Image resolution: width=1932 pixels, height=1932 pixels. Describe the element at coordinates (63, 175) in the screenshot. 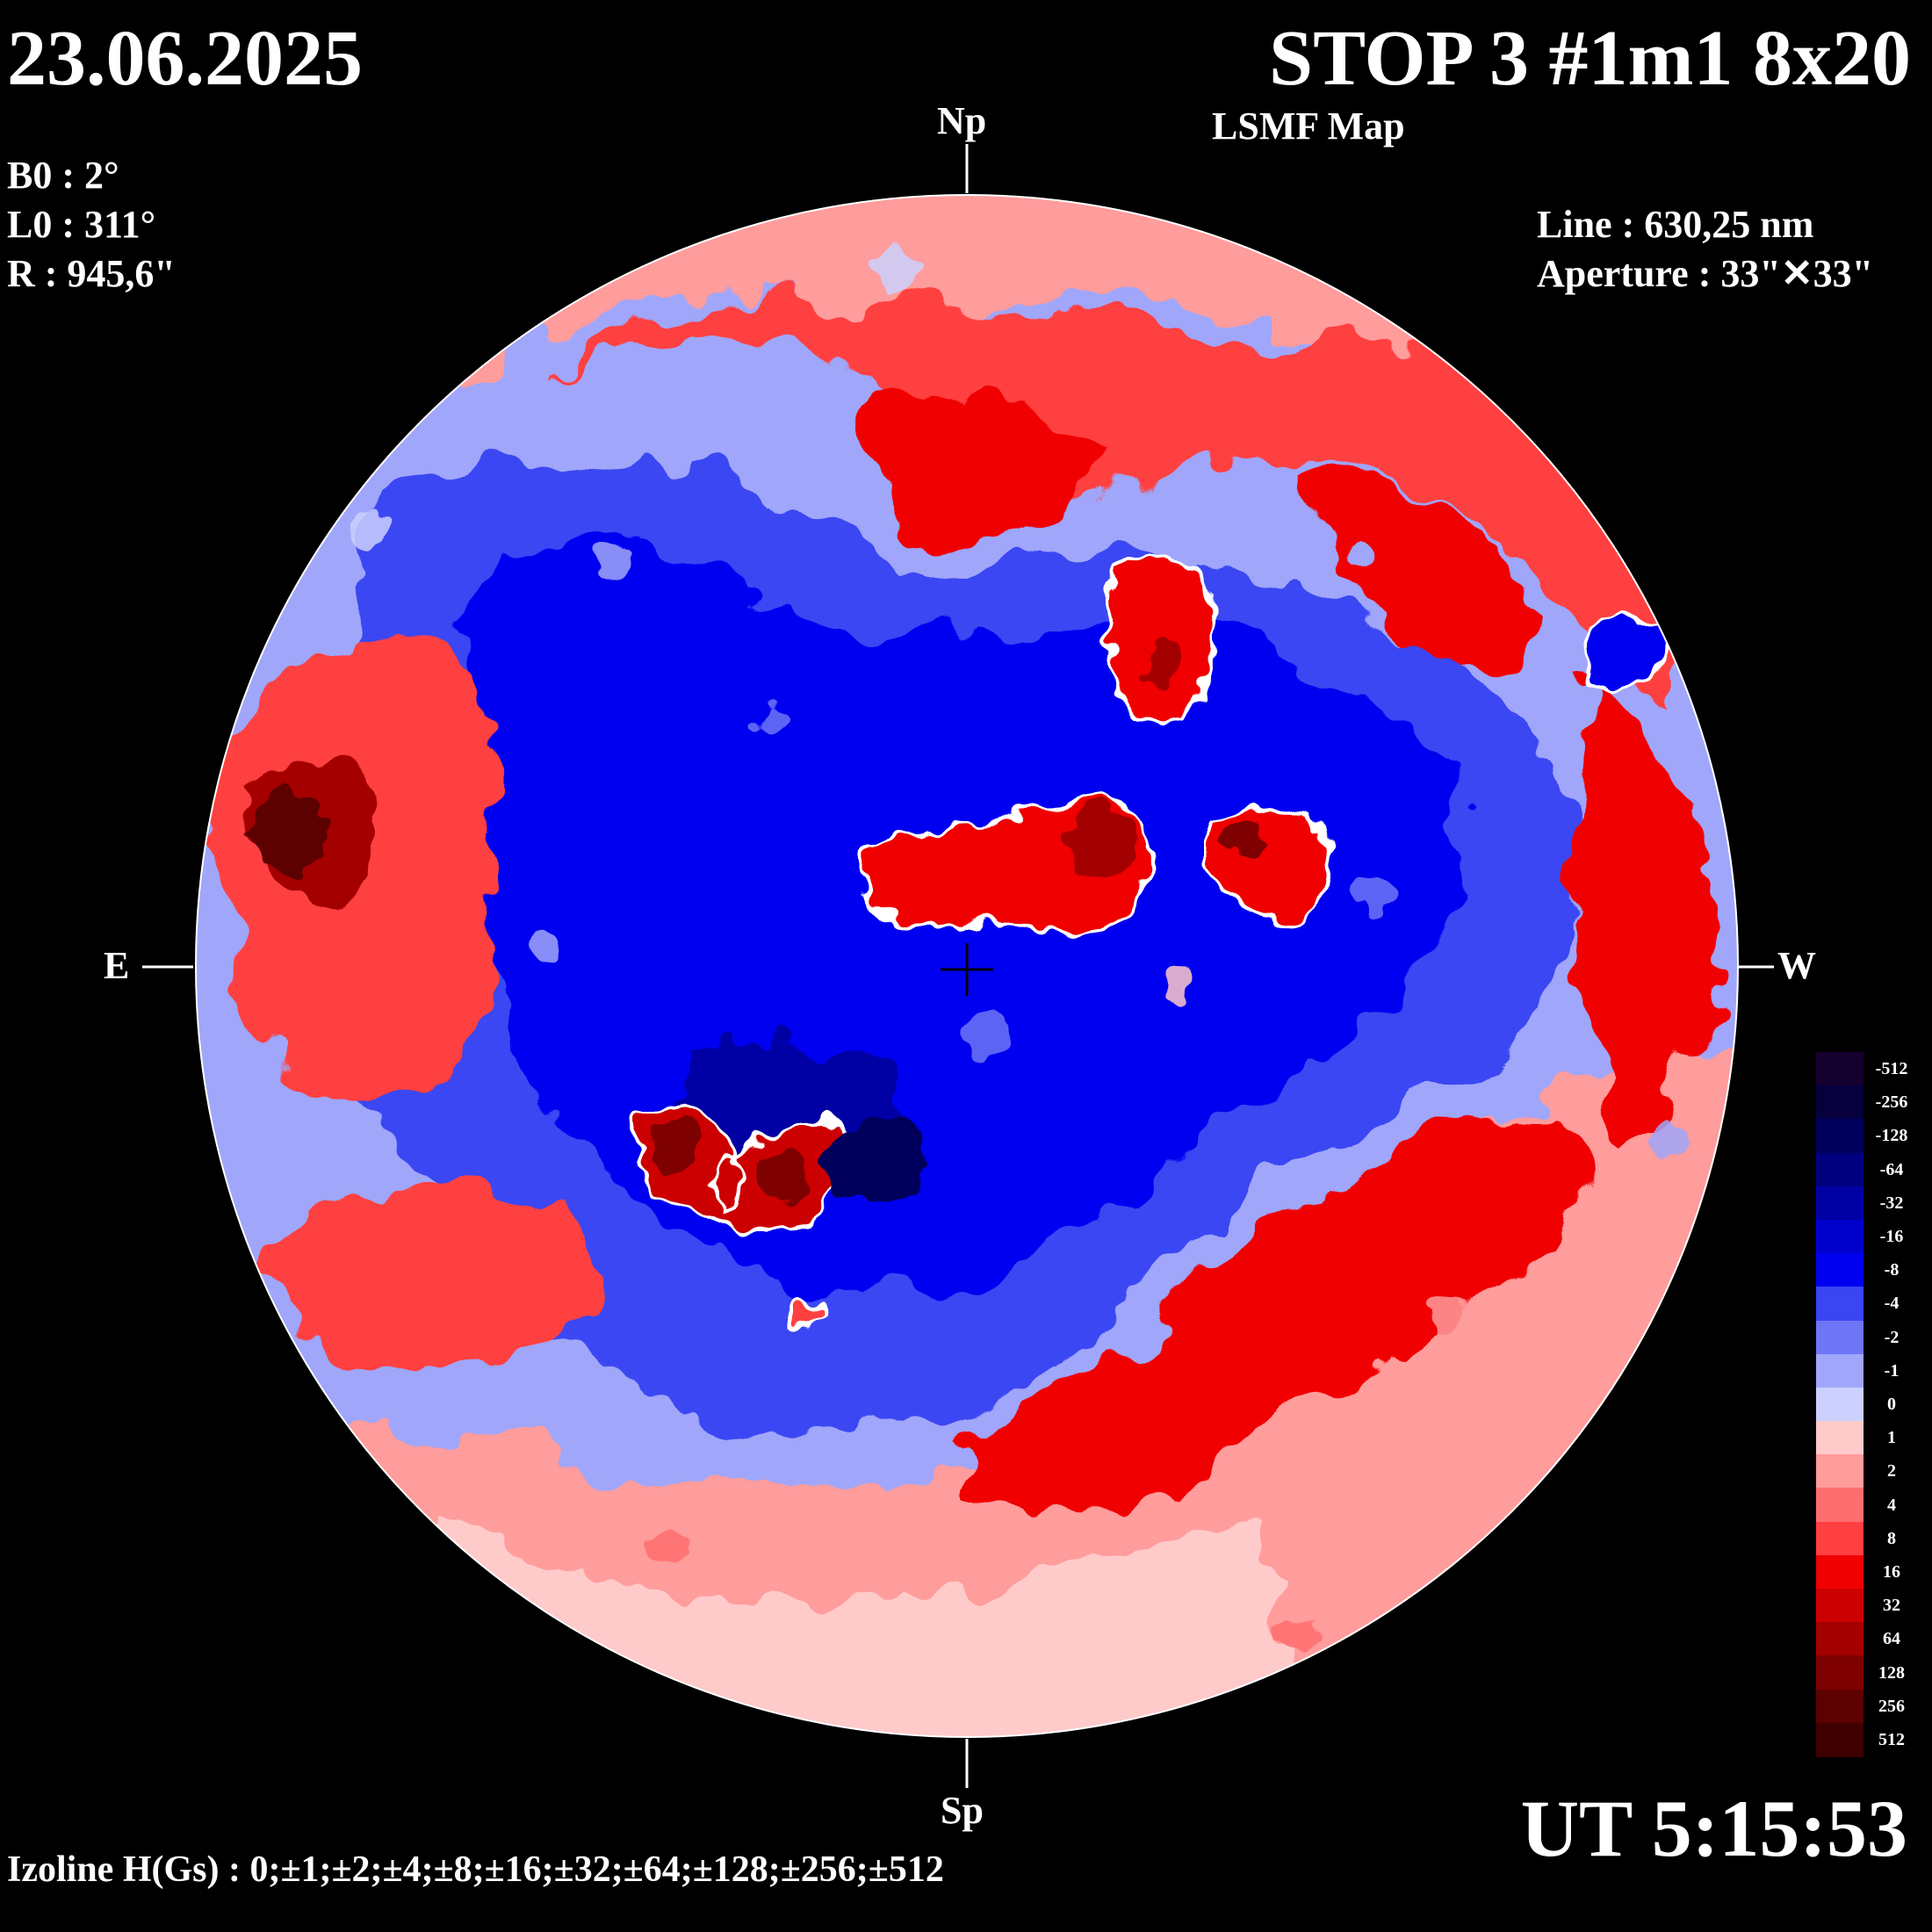

I see `param-b0: B0 : 2°` at that location.